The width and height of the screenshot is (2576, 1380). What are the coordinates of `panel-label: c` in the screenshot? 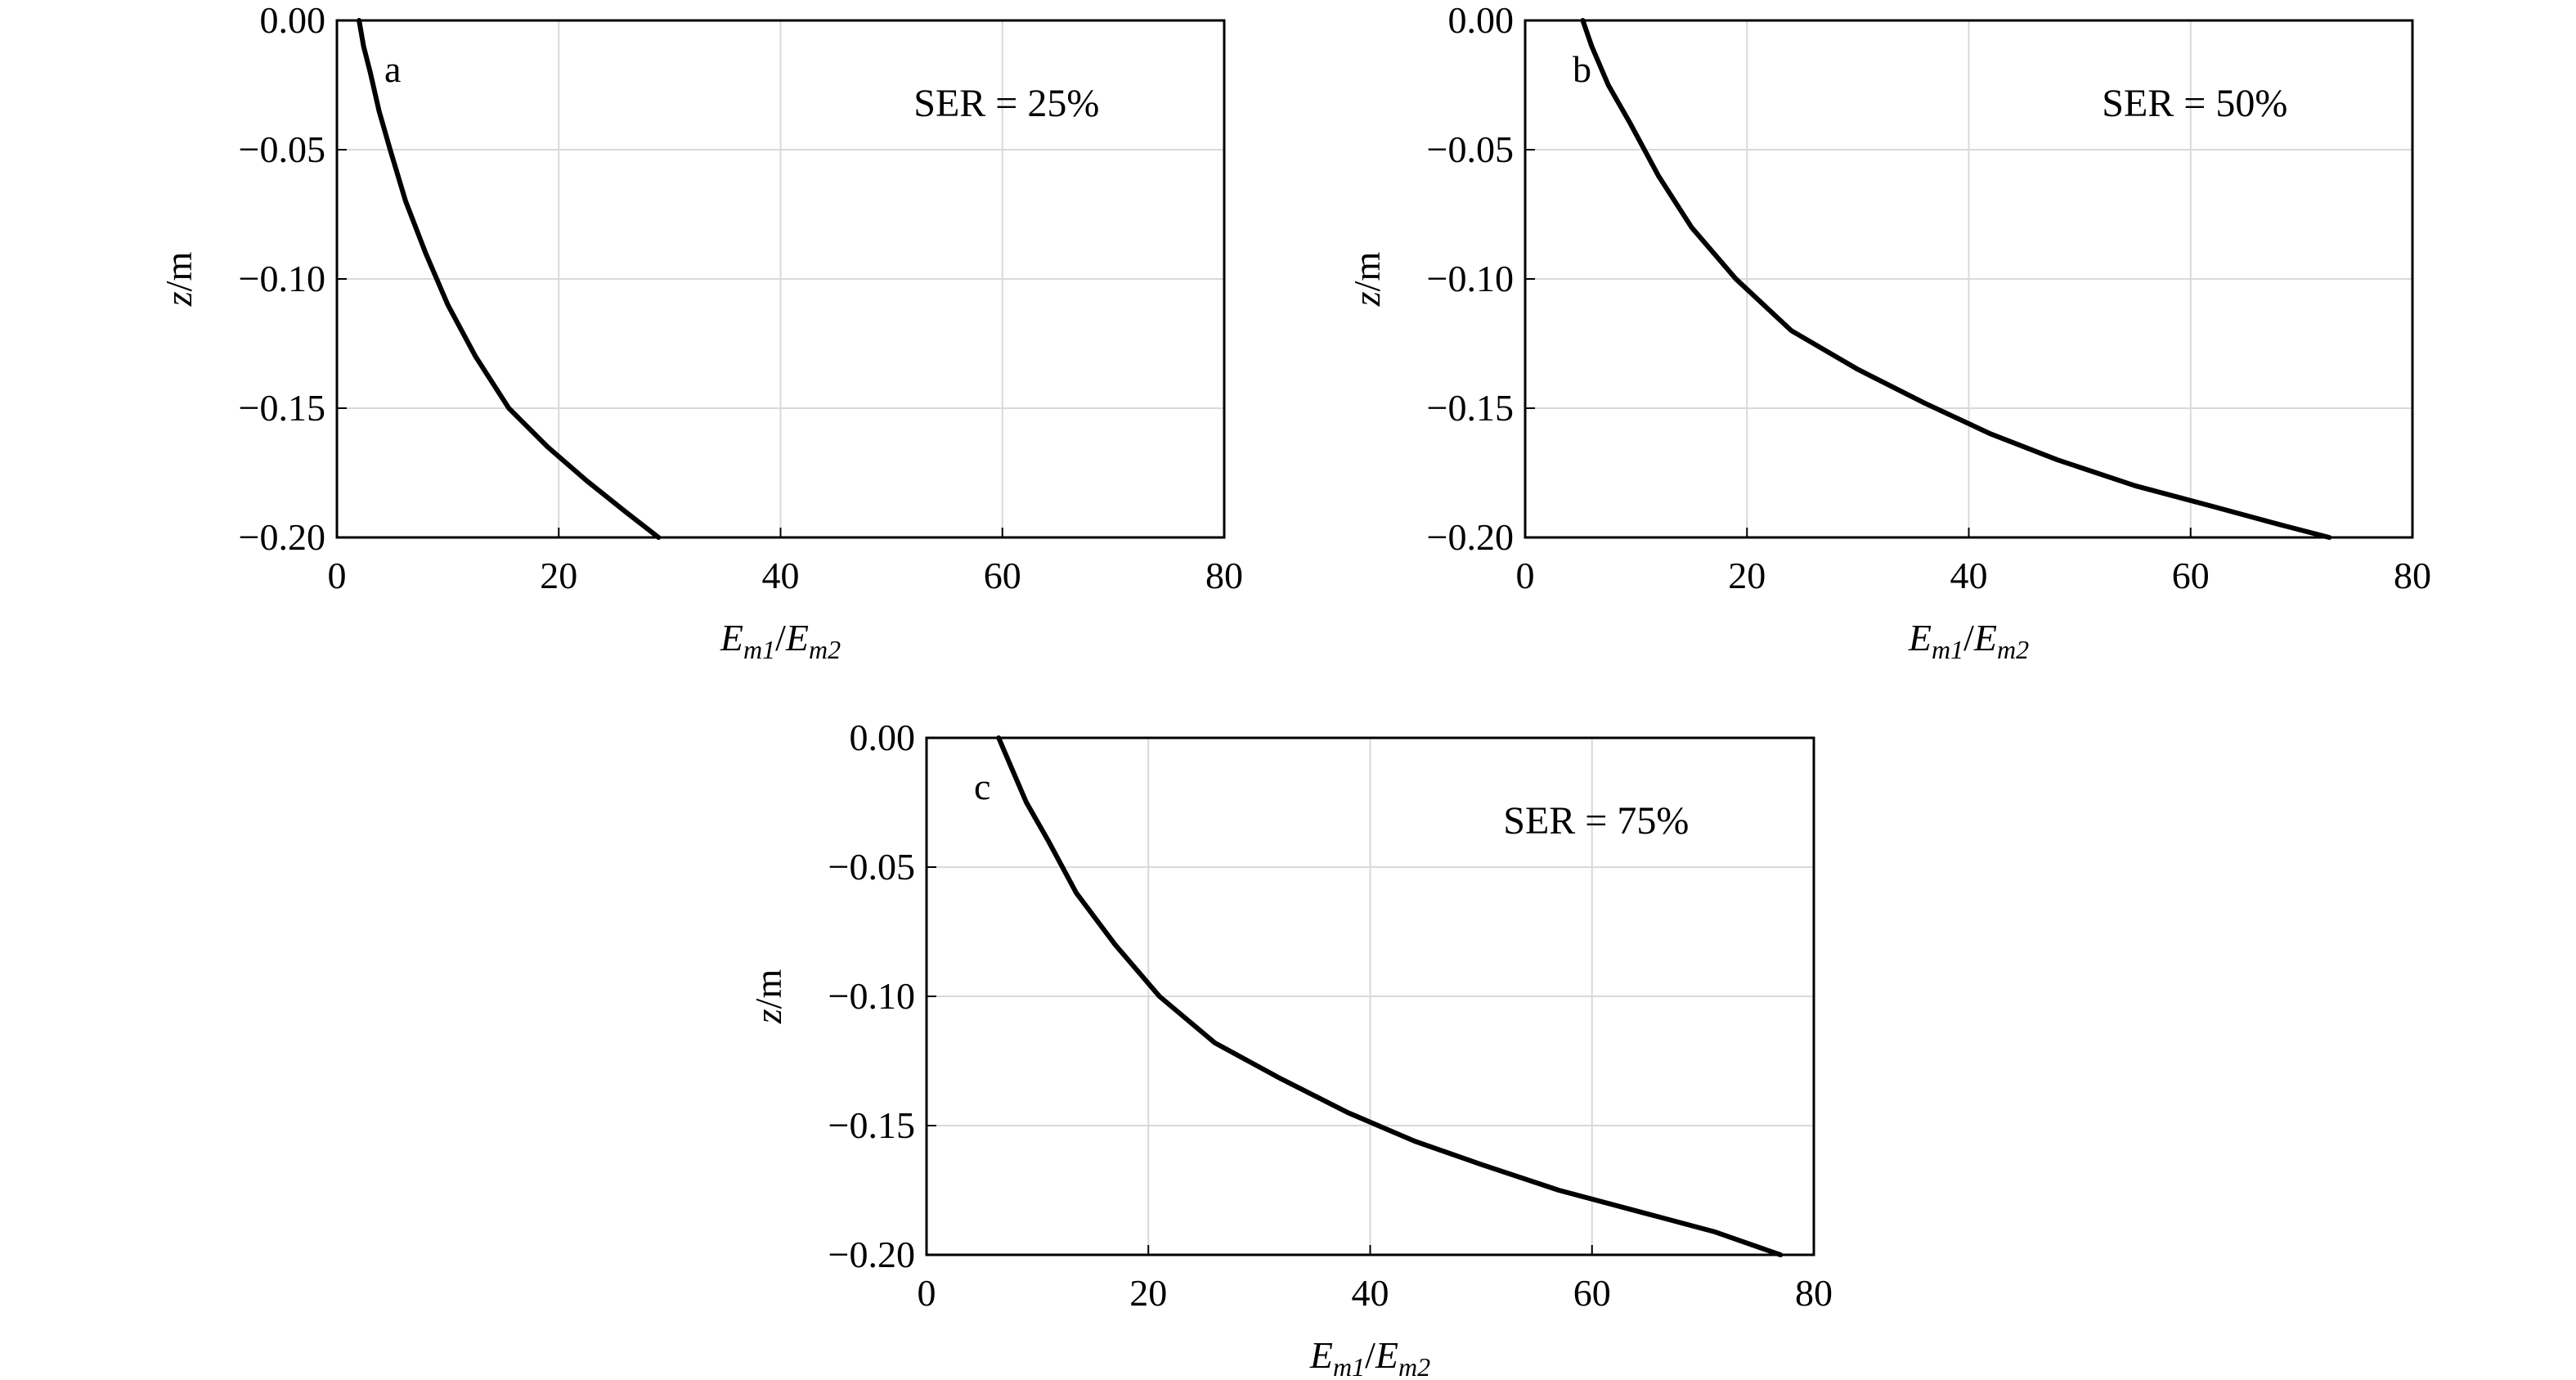 It's located at (982, 786).